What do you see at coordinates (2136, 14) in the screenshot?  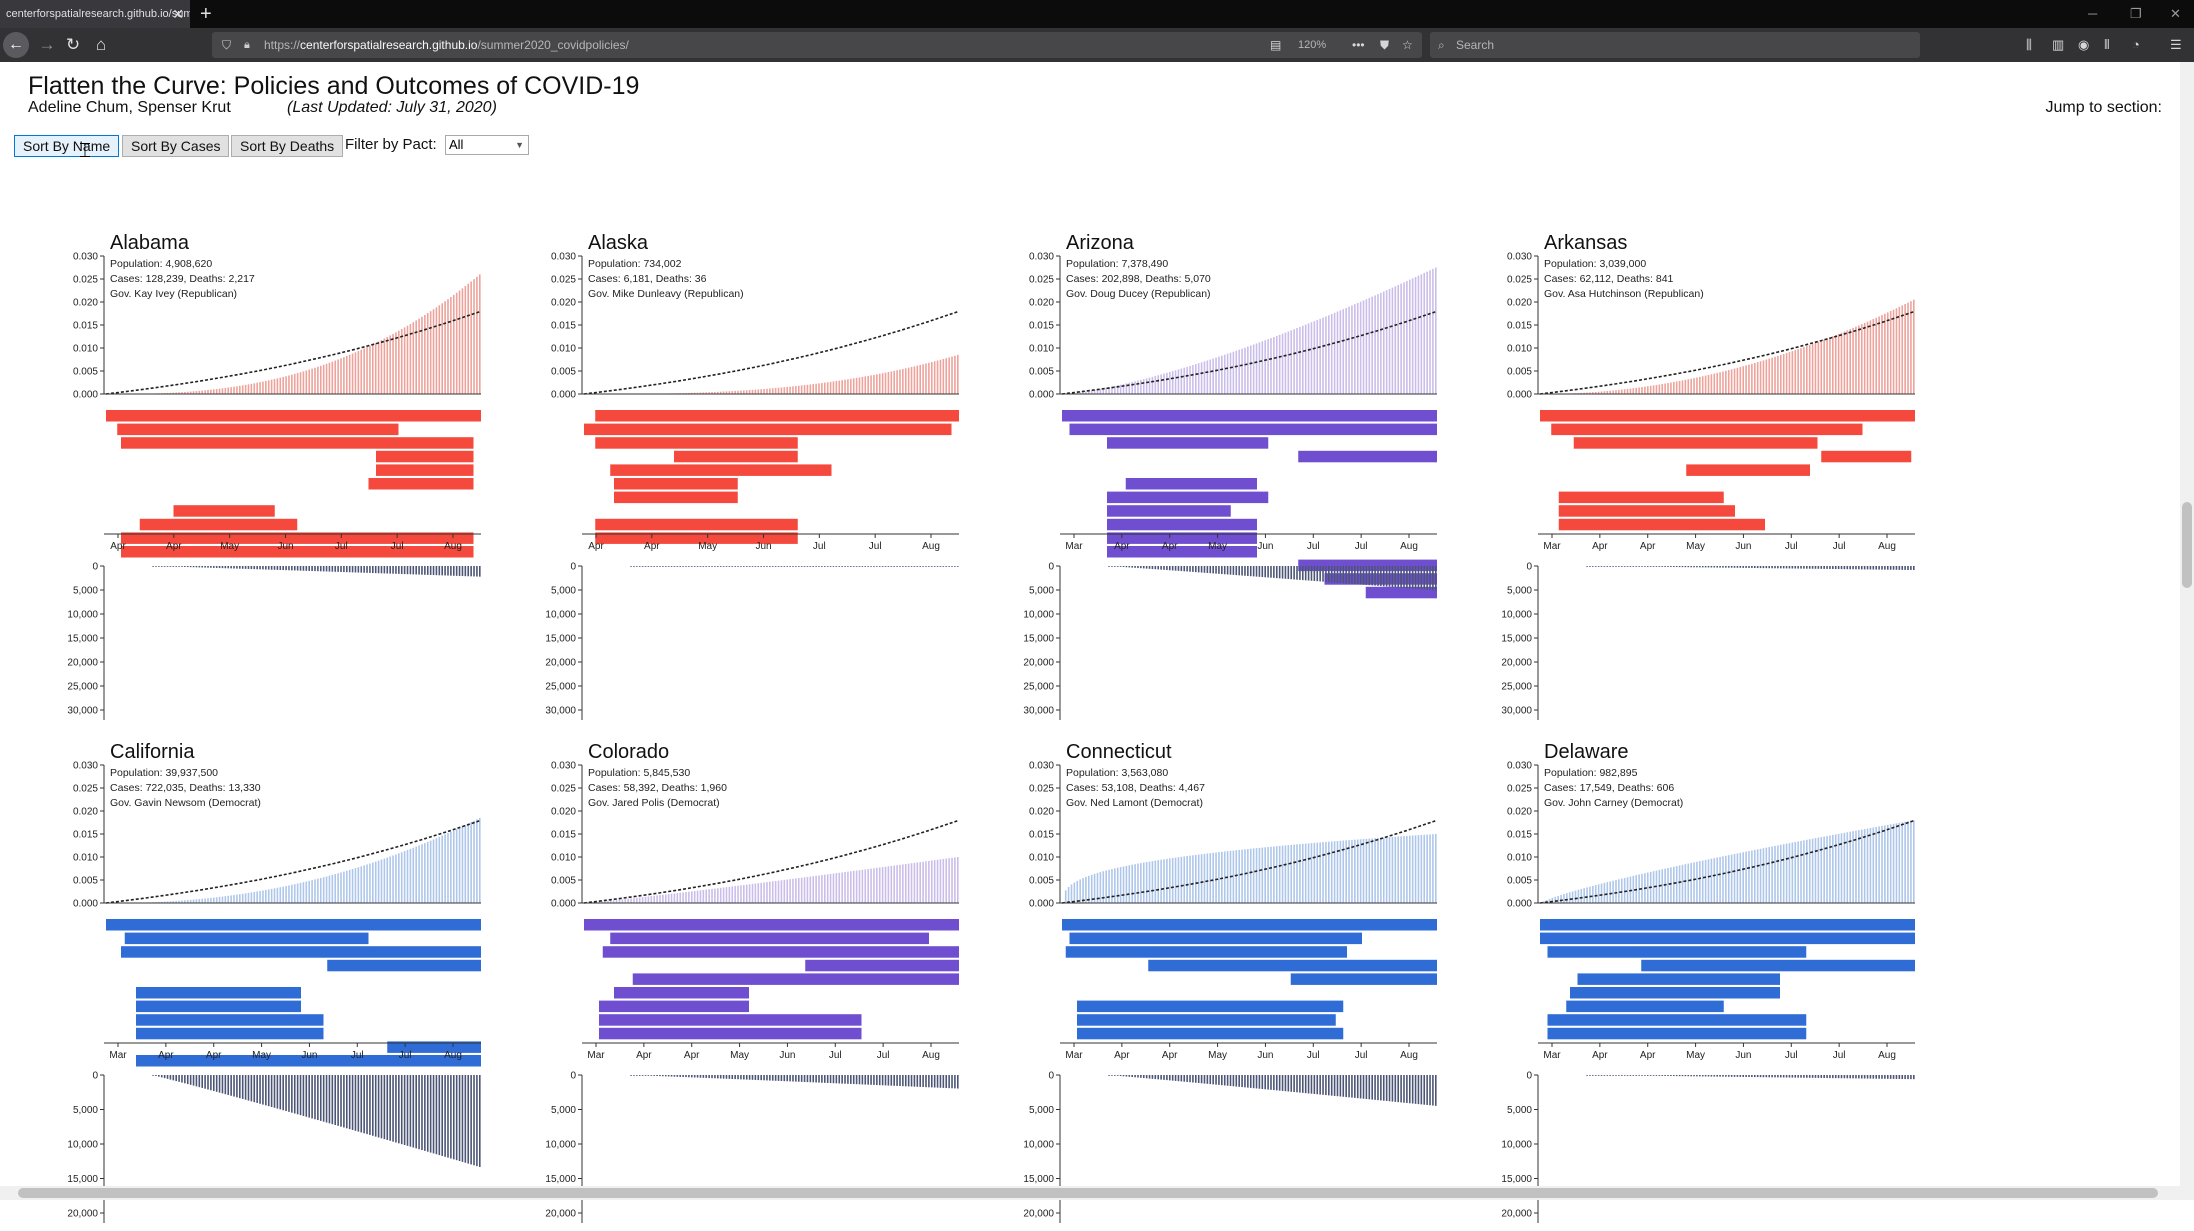 I see `restore-icon: ❐` at bounding box center [2136, 14].